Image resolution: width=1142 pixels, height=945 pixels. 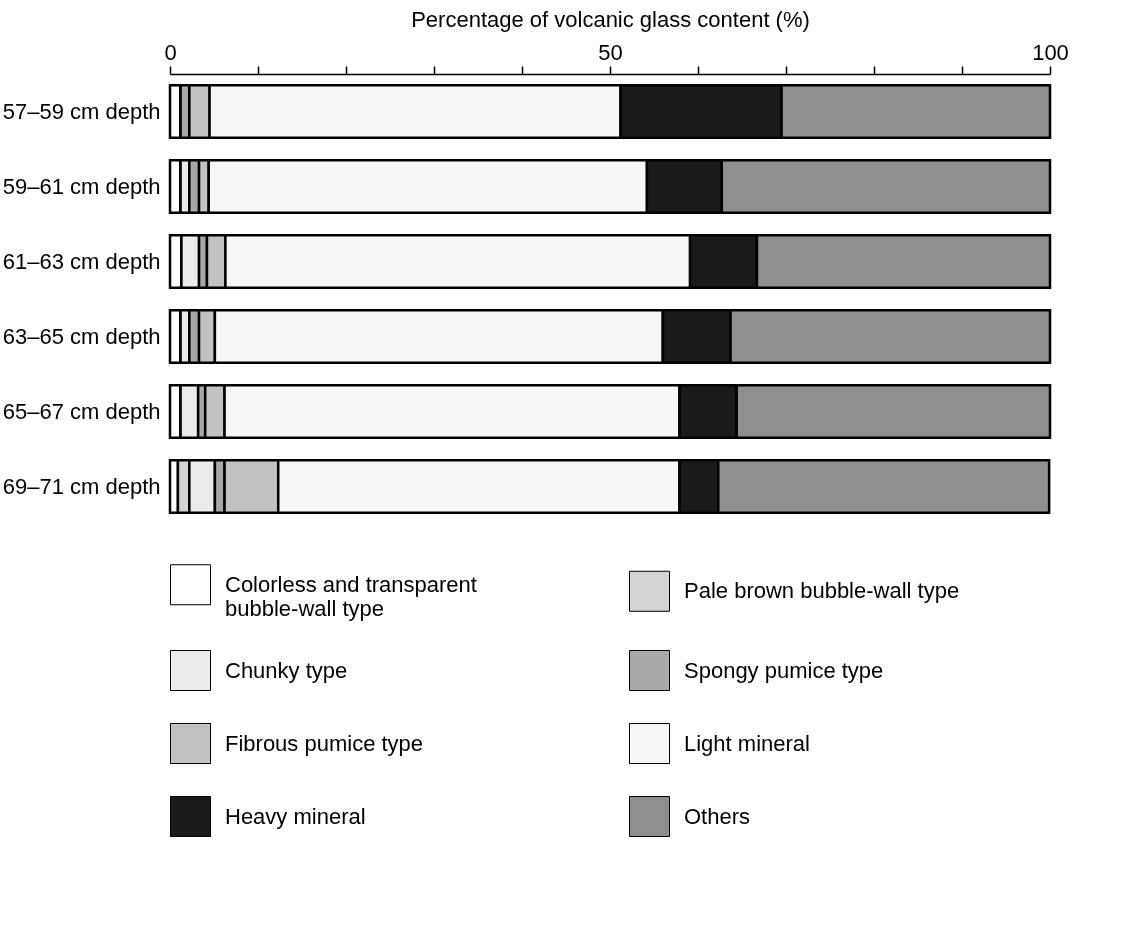 What do you see at coordinates (610, 52) in the screenshot?
I see `x-tick-label: 50` at bounding box center [610, 52].